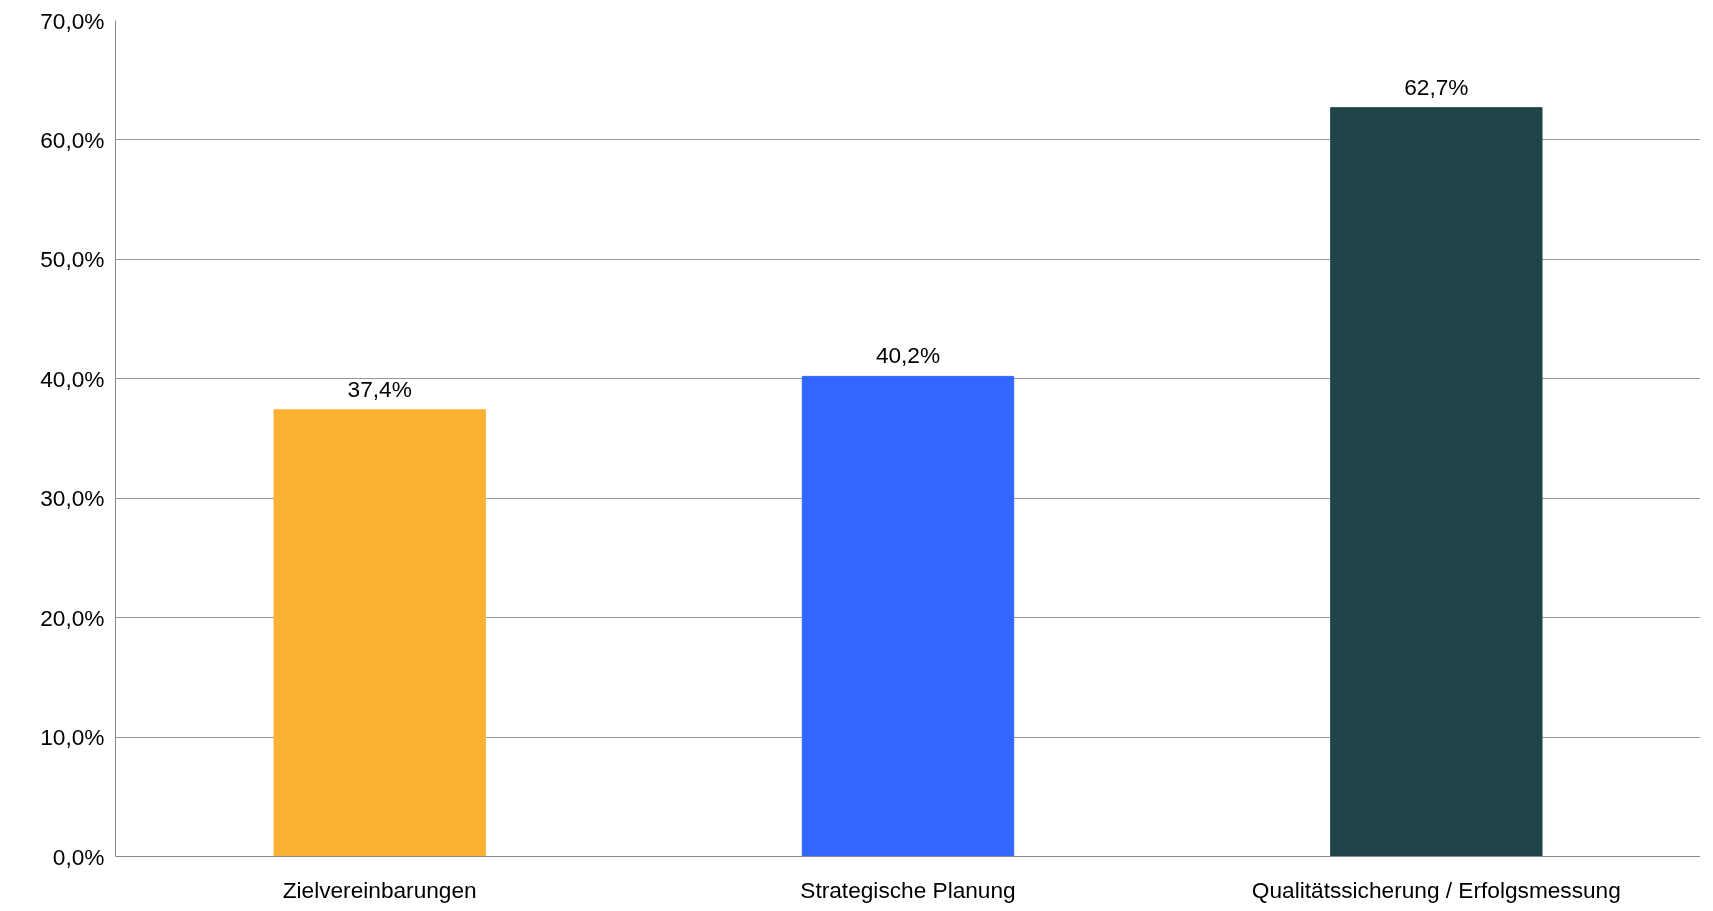  What do you see at coordinates (72, 617) in the screenshot?
I see `y-tick-label: 20,0%` at bounding box center [72, 617].